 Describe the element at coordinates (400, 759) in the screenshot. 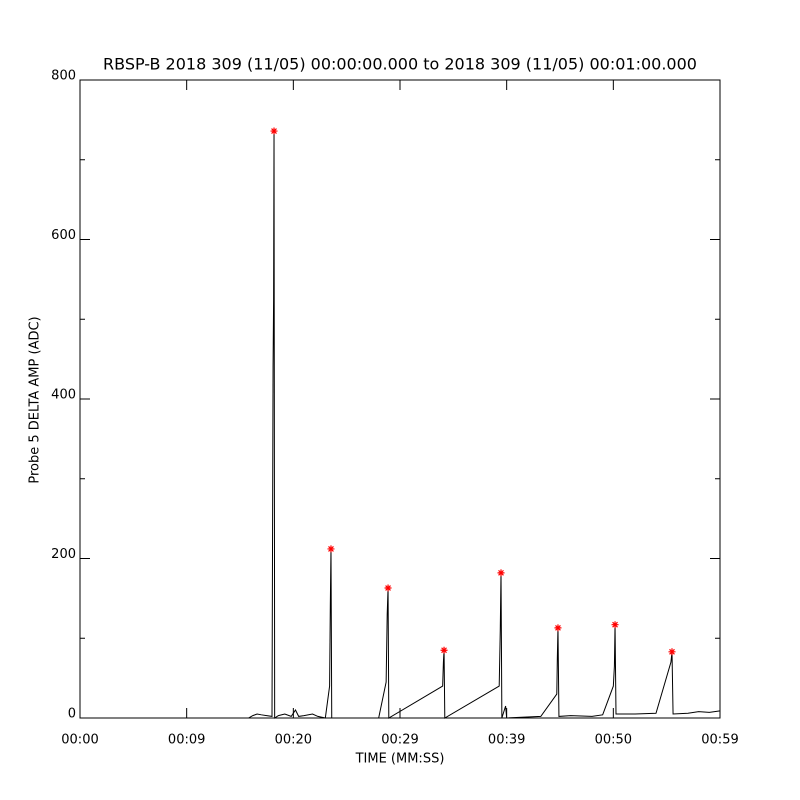

I see `x-axis-label: TIME (MM:SS)` at that location.